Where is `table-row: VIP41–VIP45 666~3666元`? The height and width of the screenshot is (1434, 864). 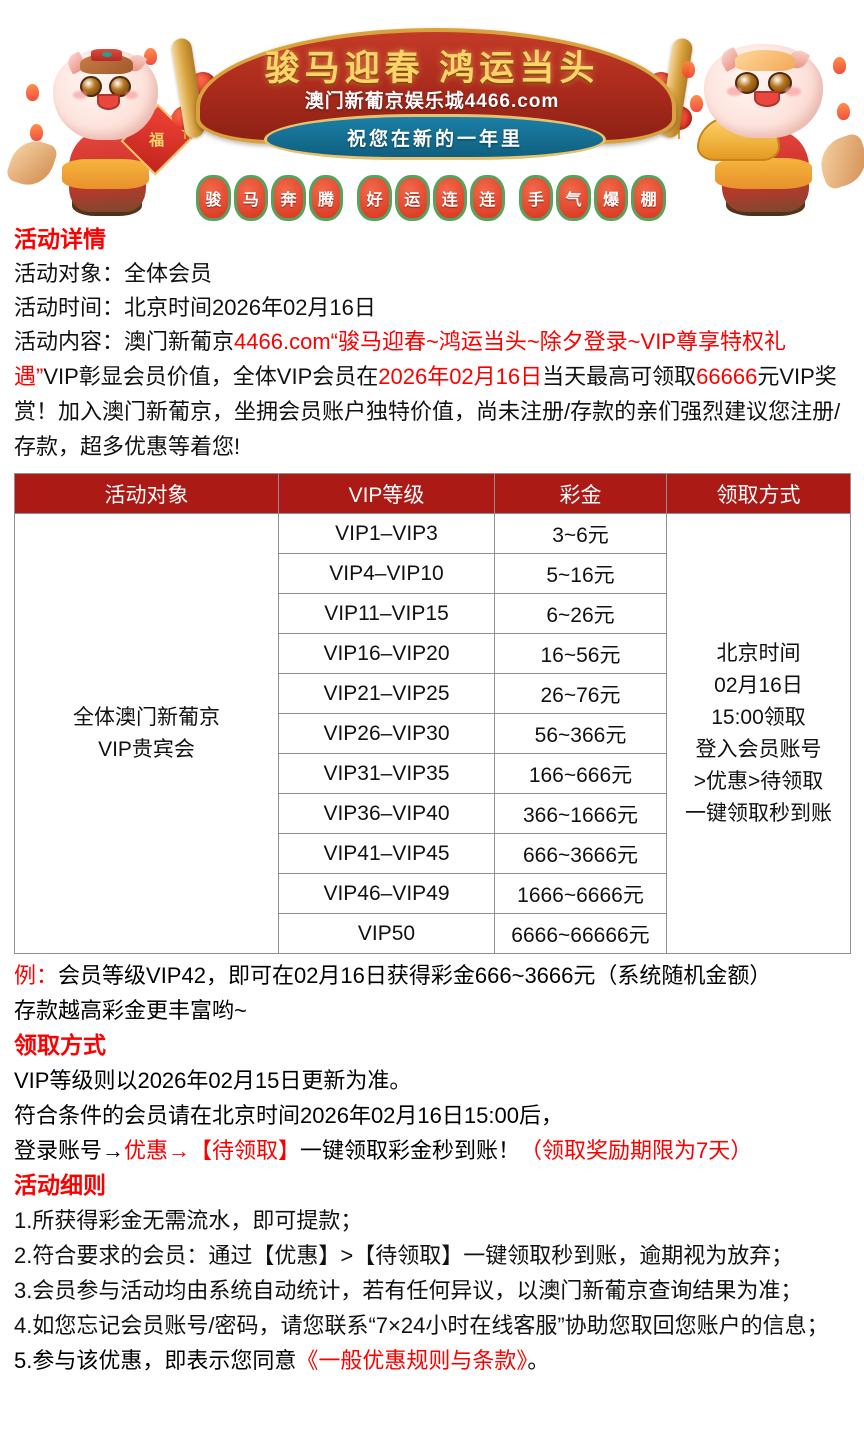 table-row: VIP41–VIP45 666~3666元 is located at coordinates (433, 853).